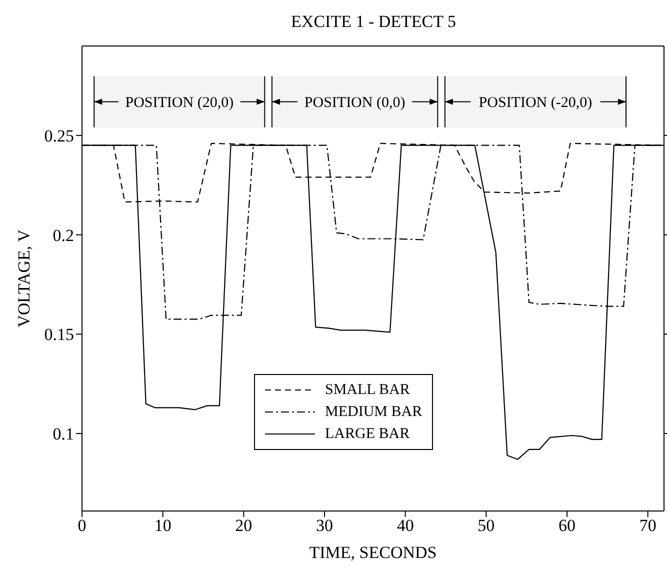  What do you see at coordinates (567, 526) in the screenshot?
I see `x-tick-label: 60` at bounding box center [567, 526].